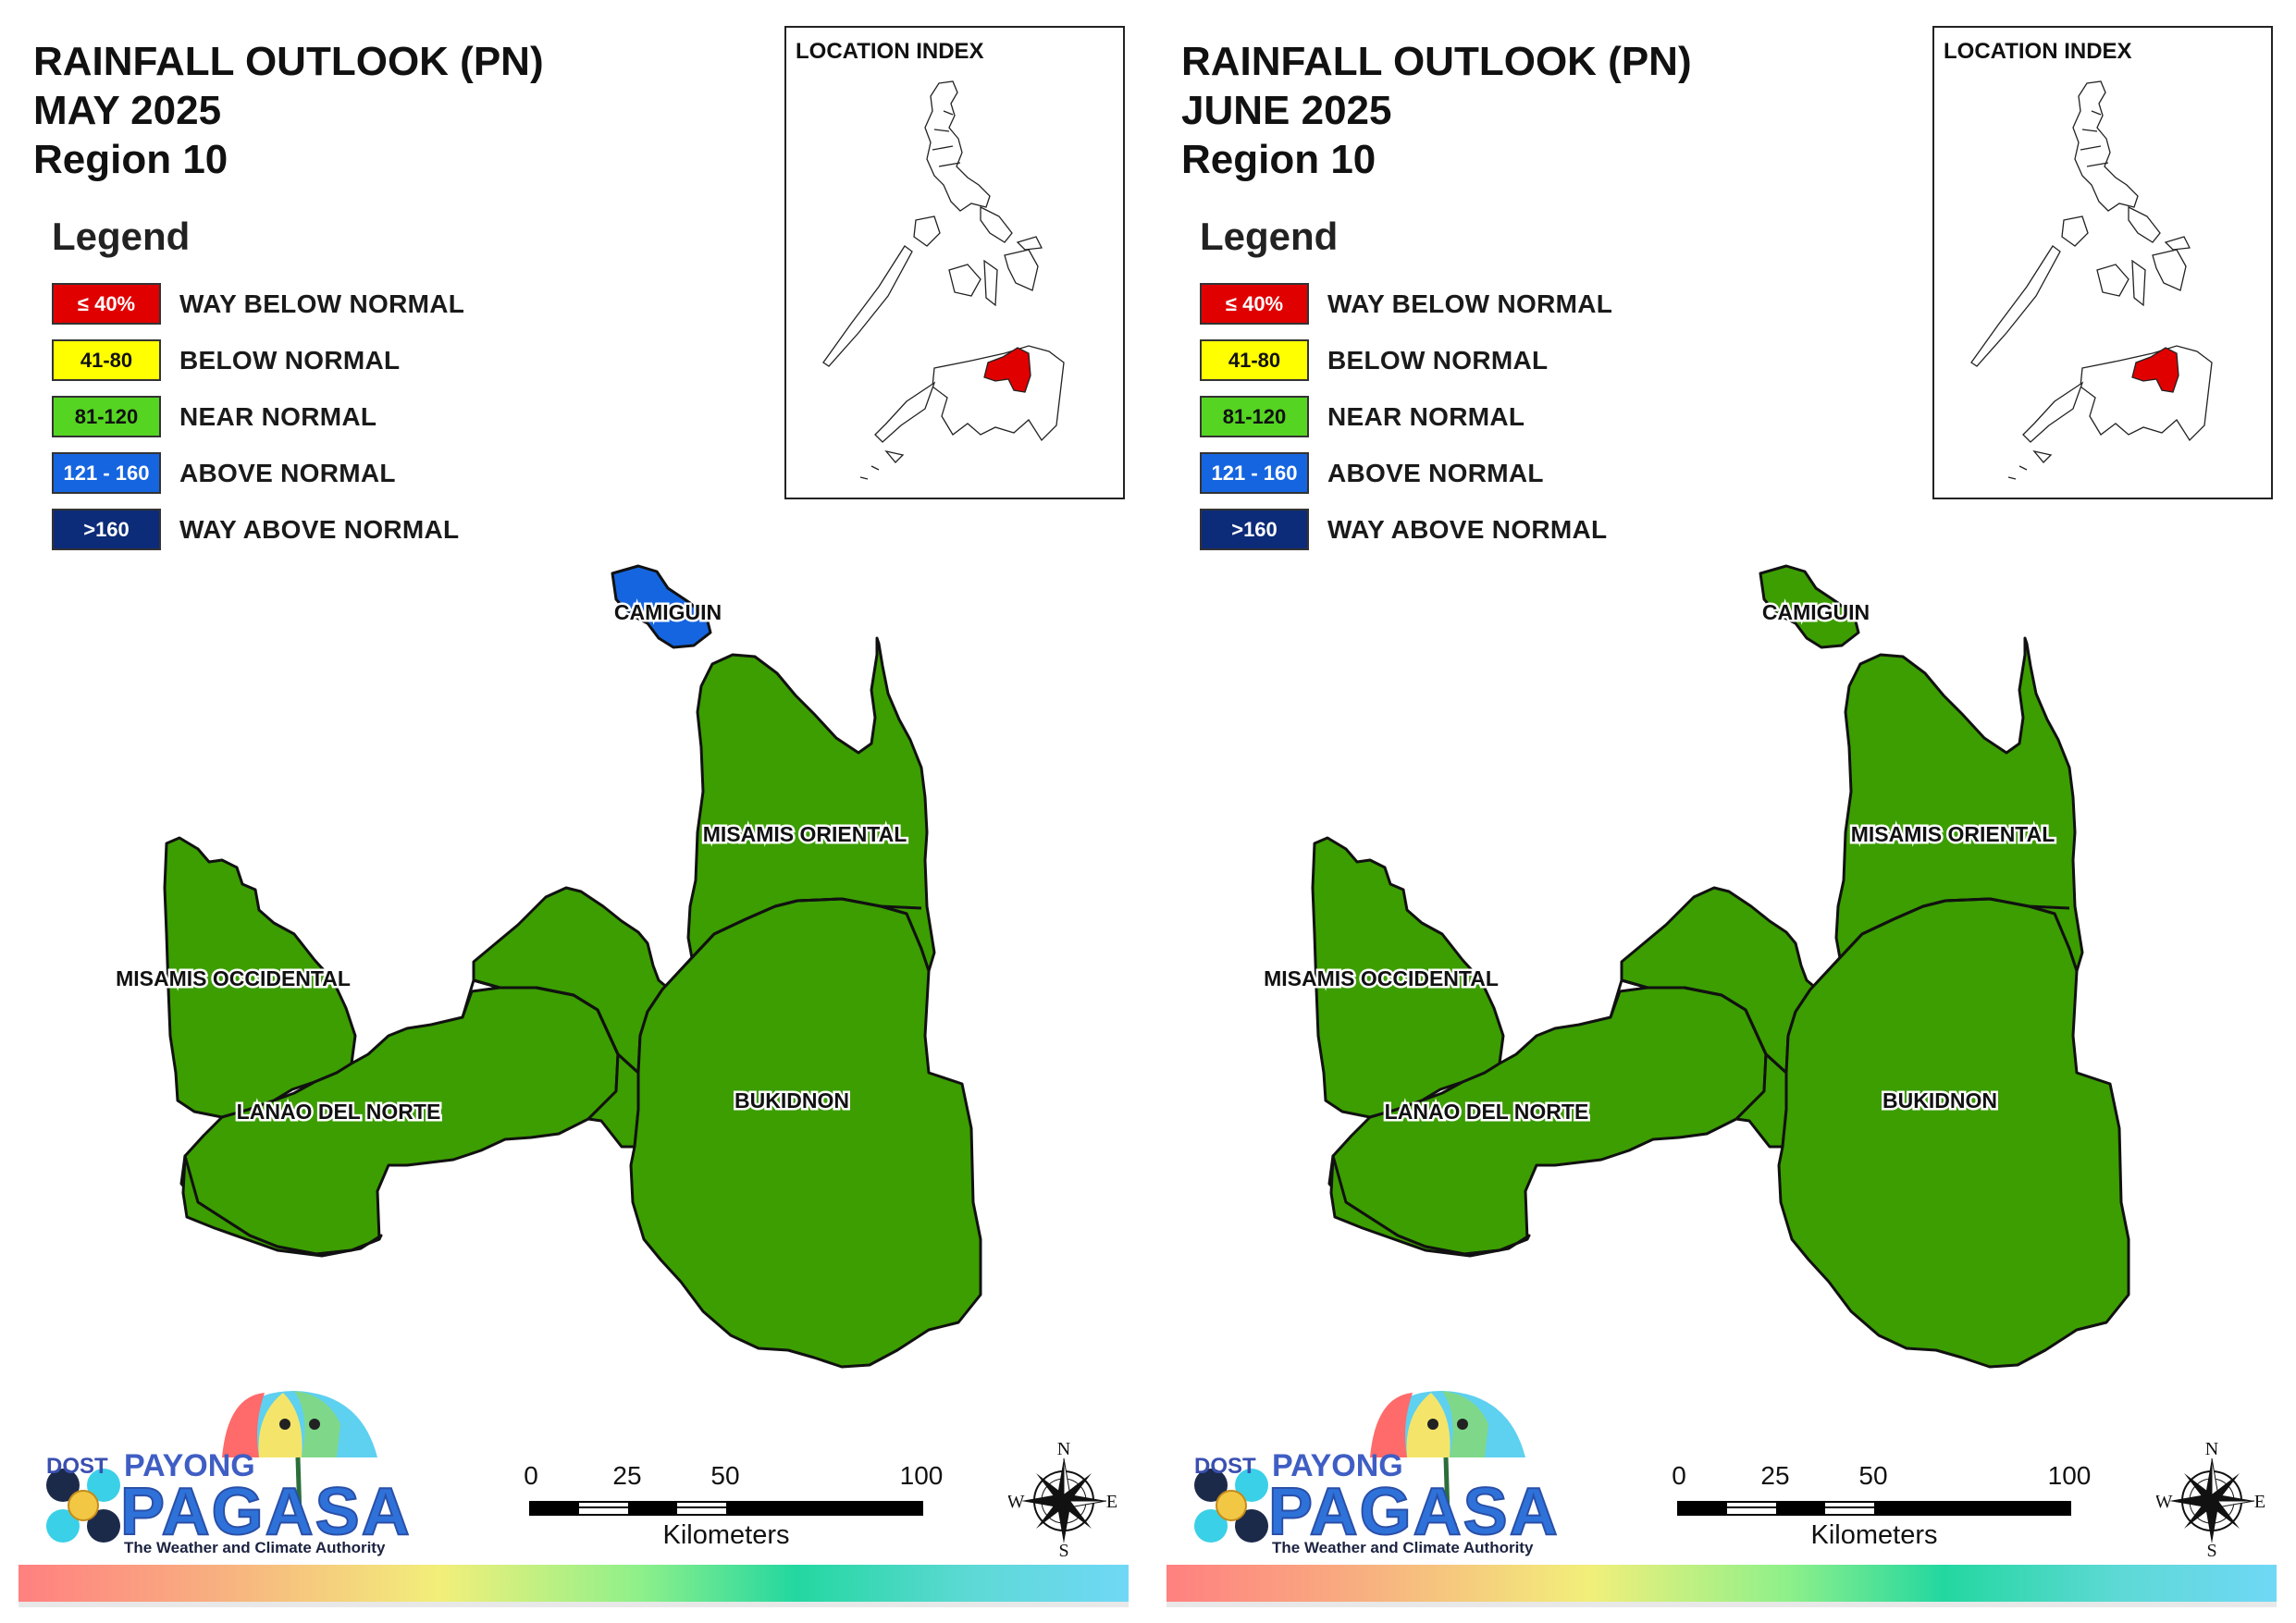 This screenshot has width=2296, height=1623. Describe the element at coordinates (106, 416) in the screenshot. I see `legend-swatch-2: 81-120` at that location.